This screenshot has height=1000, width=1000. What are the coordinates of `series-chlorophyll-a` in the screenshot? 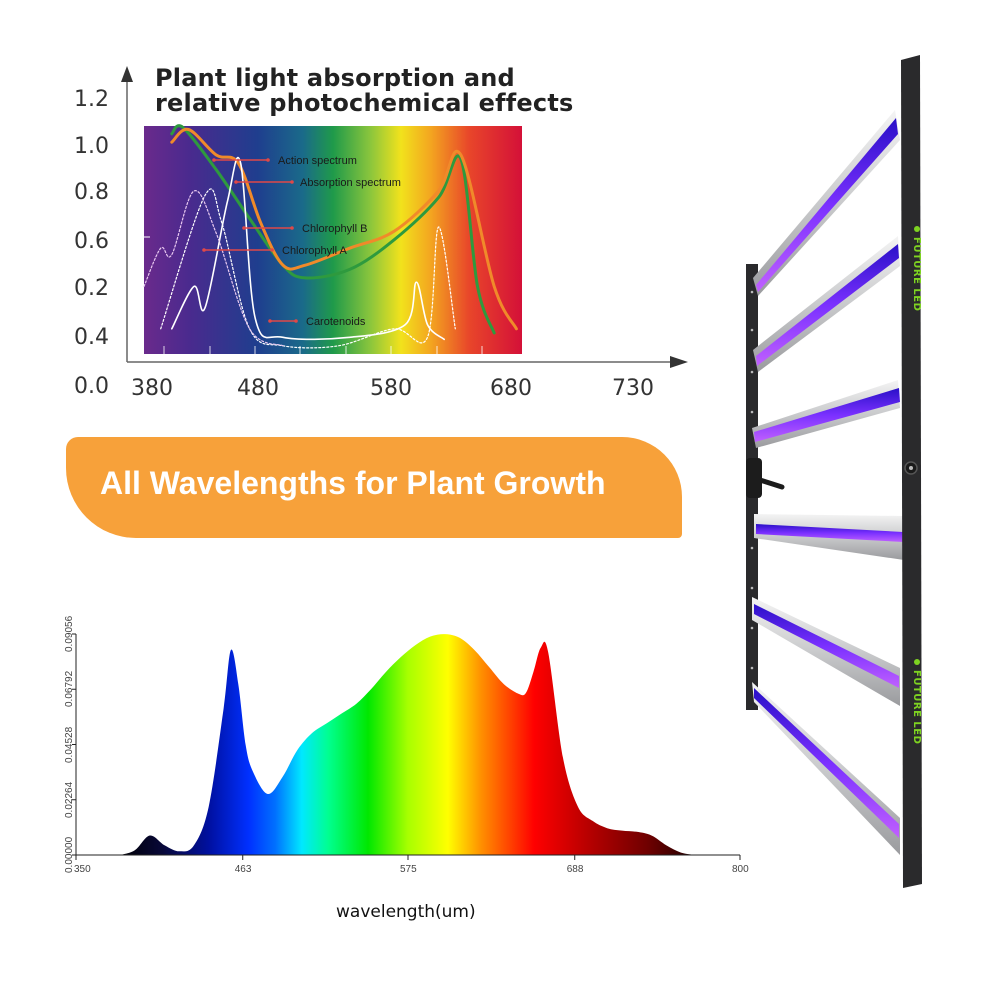 It's located at (308, 248).